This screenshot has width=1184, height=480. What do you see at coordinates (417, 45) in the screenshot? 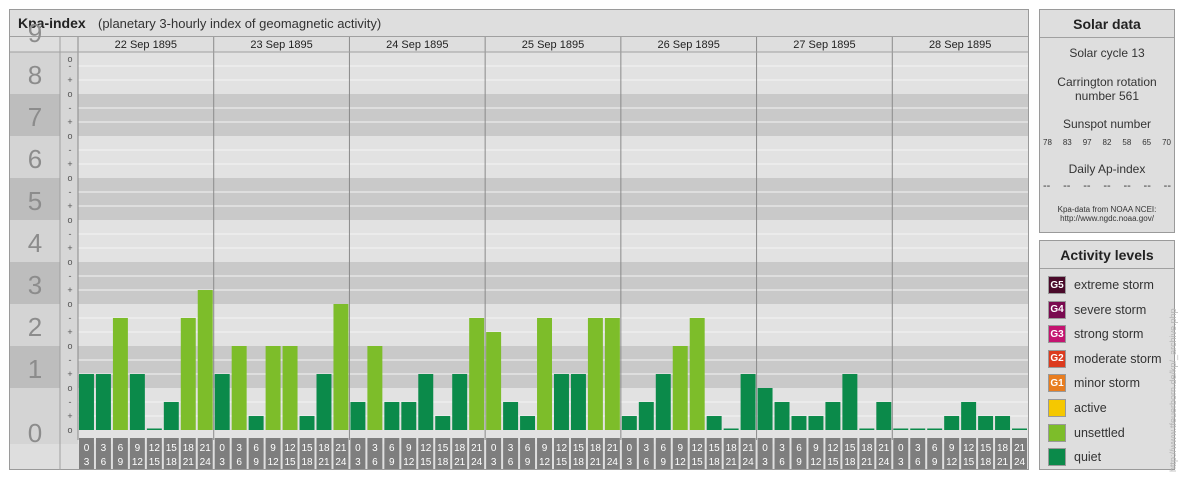
I see `day-label: 24 Sep 1895` at bounding box center [417, 45].